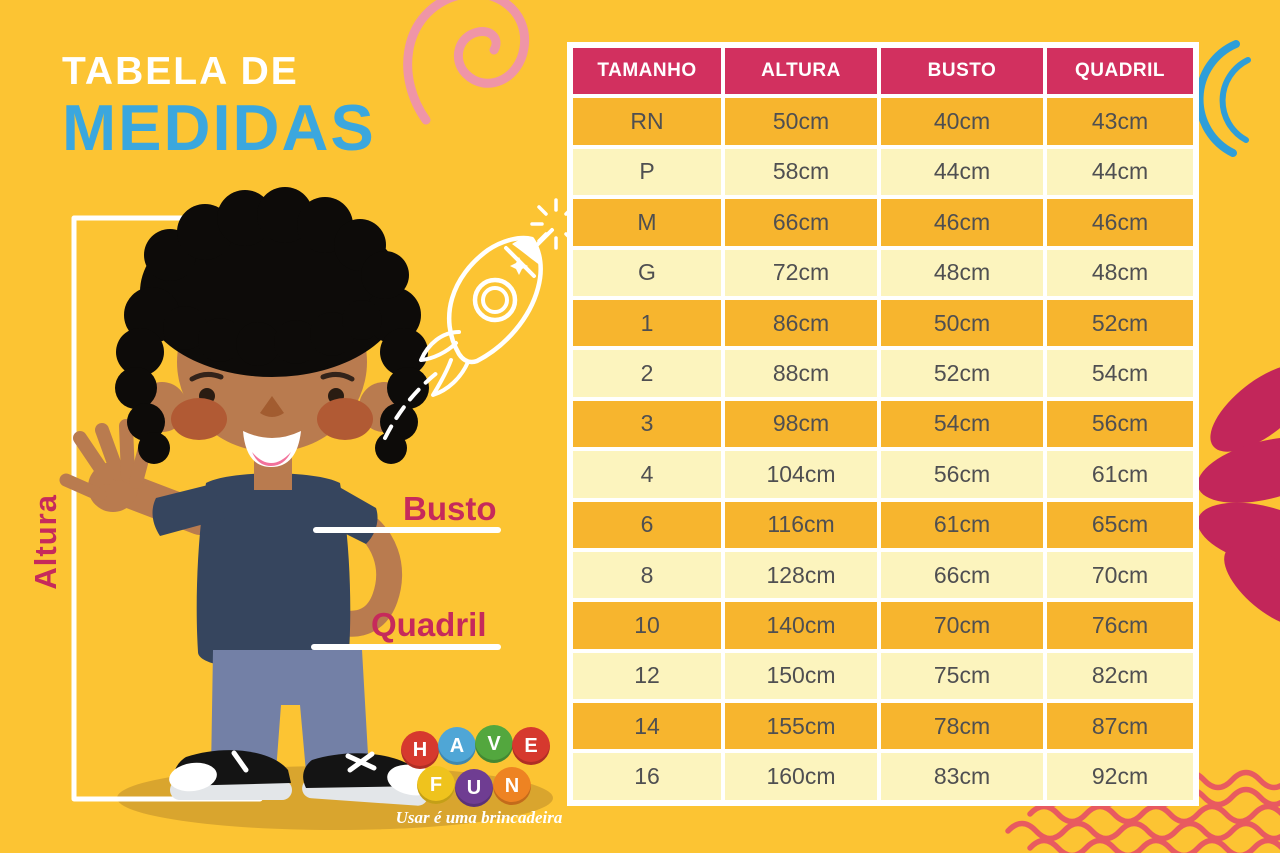 This screenshot has width=1280, height=853. Describe the element at coordinates (167, 508) in the screenshot. I see `height-bracket` at that location.